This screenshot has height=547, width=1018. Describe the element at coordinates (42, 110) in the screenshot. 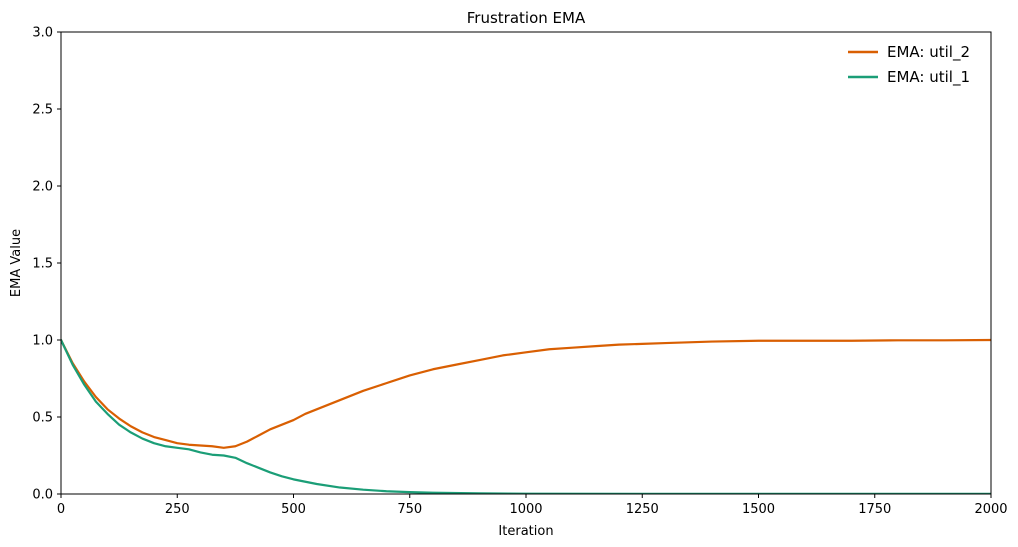

I see `y-tick-label: 2.5` at that location.